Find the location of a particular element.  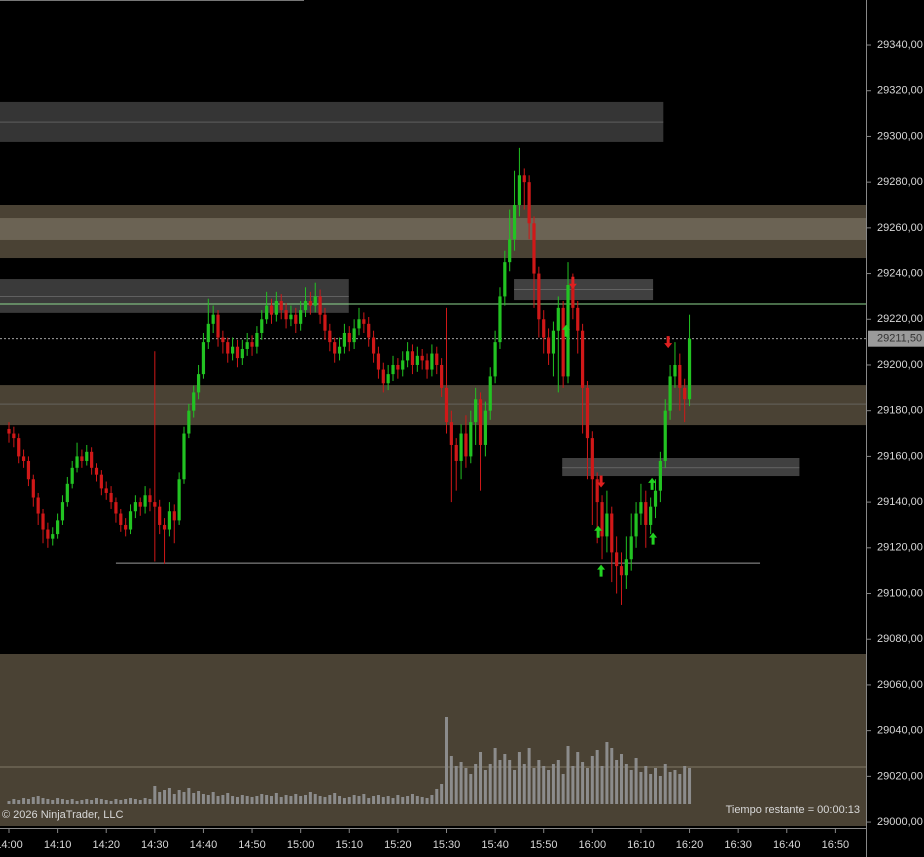

y-tick-label: 29100,00 is located at coordinates (900, 593).